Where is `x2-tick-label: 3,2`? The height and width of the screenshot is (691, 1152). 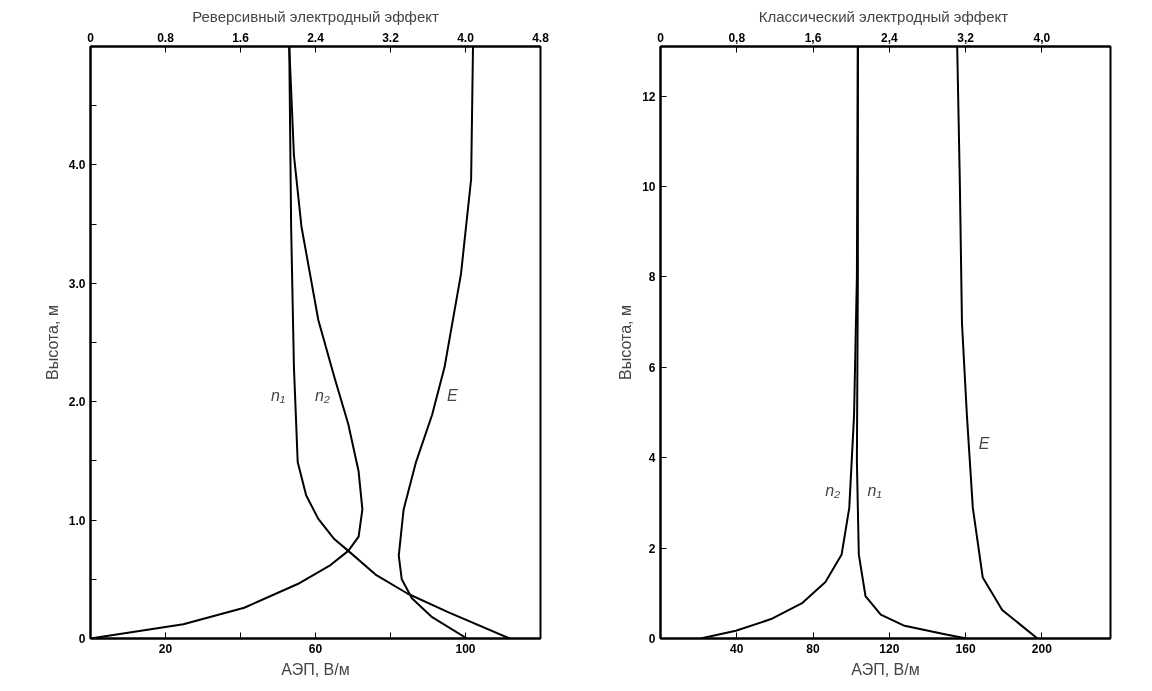 x2-tick-label: 3,2 is located at coordinates (966, 37).